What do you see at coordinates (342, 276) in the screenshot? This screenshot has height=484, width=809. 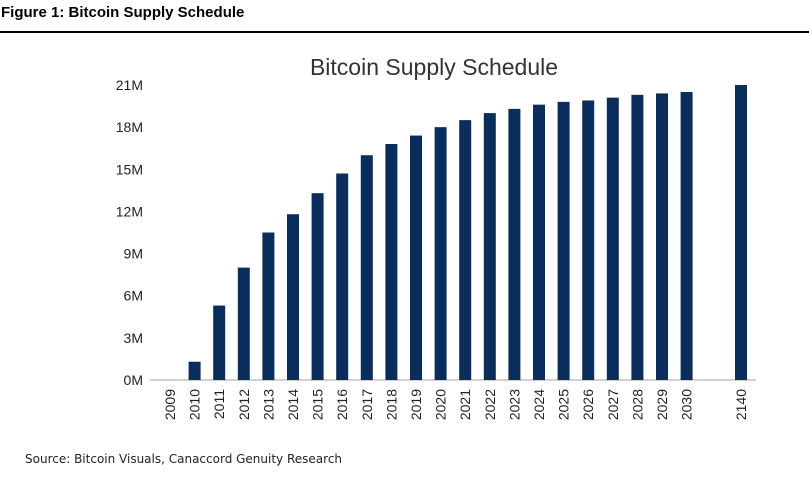 I see `bar-2016` at bounding box center [342, 276].